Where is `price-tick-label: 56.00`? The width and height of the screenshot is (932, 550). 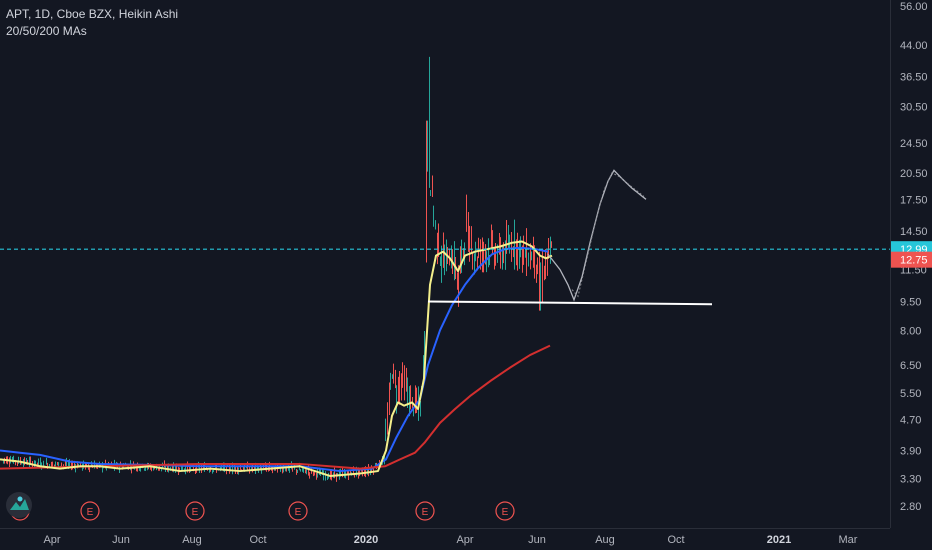
price-tick-label: 56.00 is located at coordinates (914, 7).